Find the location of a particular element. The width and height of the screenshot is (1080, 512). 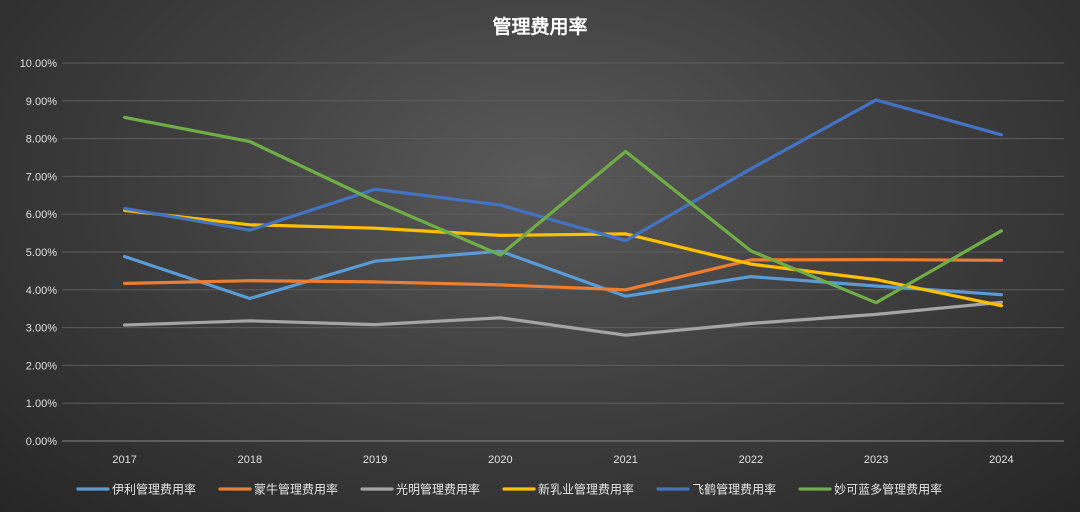

y-tick-label: 9.00% is located at coordinates (41, 102).